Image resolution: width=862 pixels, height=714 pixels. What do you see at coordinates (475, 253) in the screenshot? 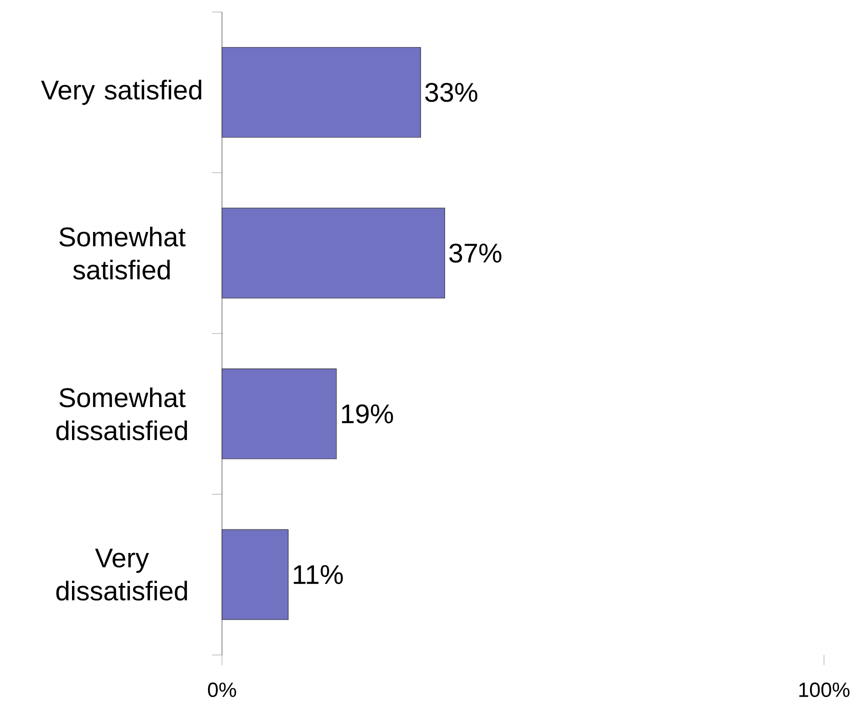
I see `data-label: 37%` at bounding box center [475, 253].